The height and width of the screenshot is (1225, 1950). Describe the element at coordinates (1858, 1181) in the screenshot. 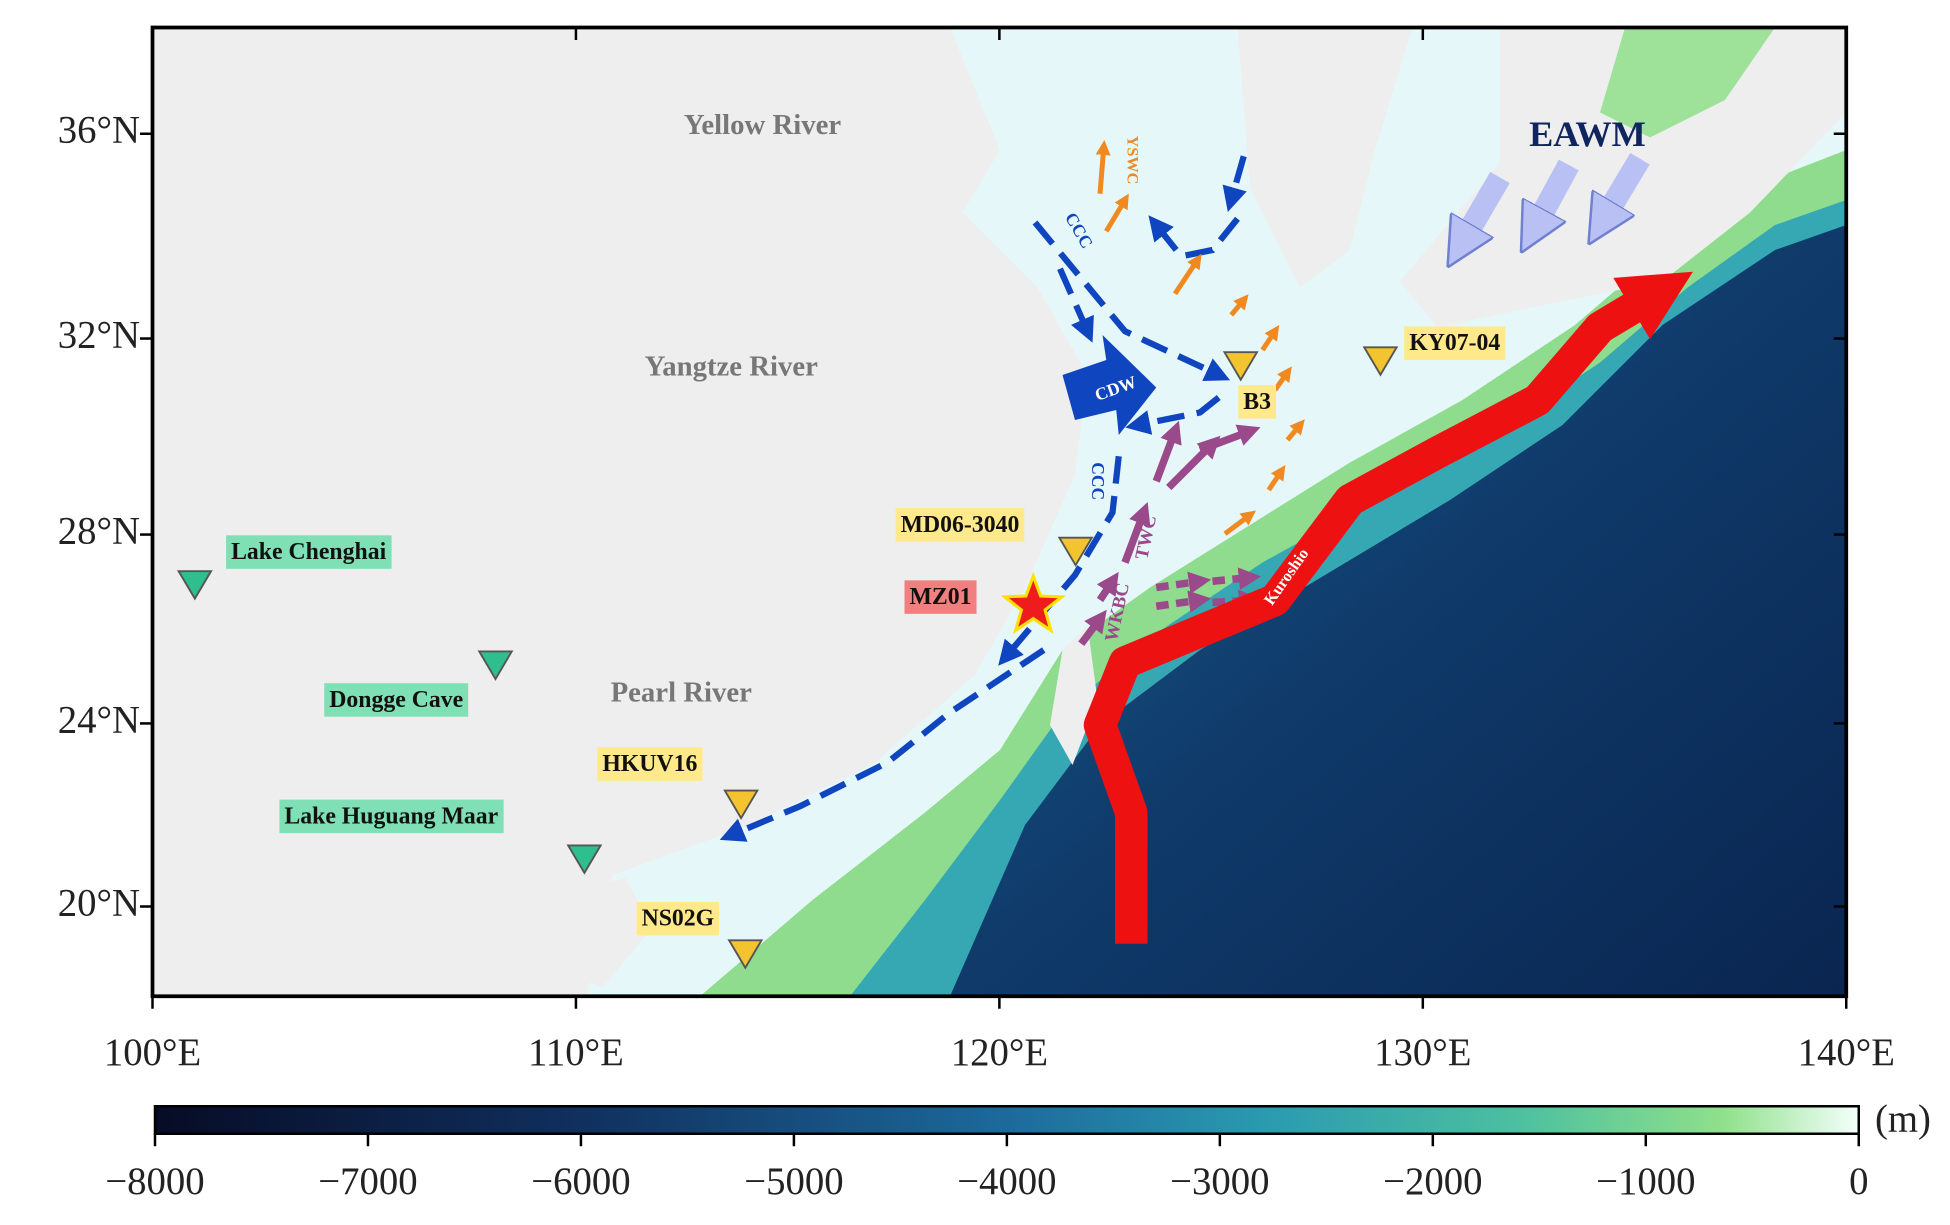

I see `colorbar-tick-label: 0` at that location.